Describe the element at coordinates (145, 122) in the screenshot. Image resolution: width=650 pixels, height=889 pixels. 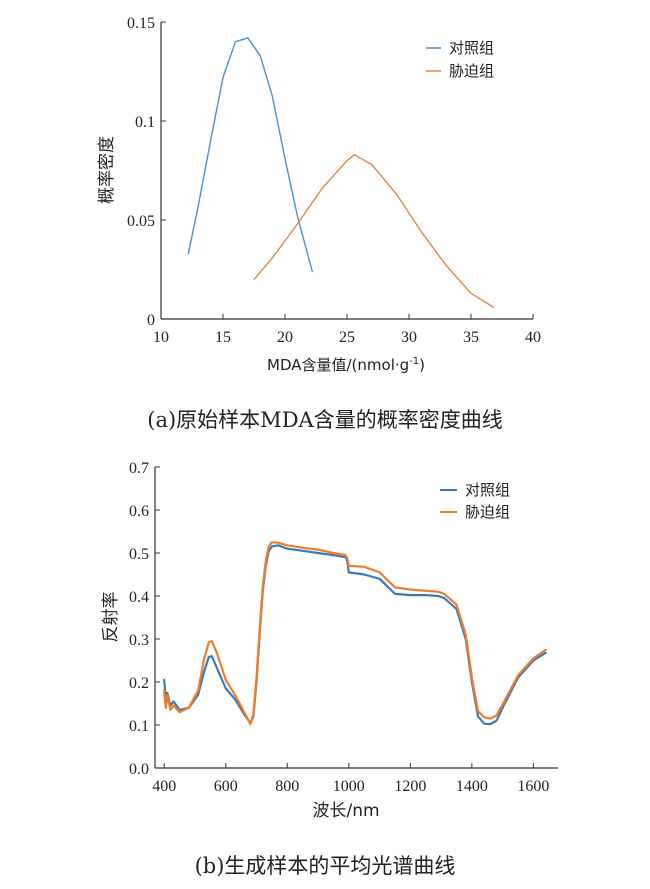
I see `chart-a-ytick-label: 0.1` at that location.